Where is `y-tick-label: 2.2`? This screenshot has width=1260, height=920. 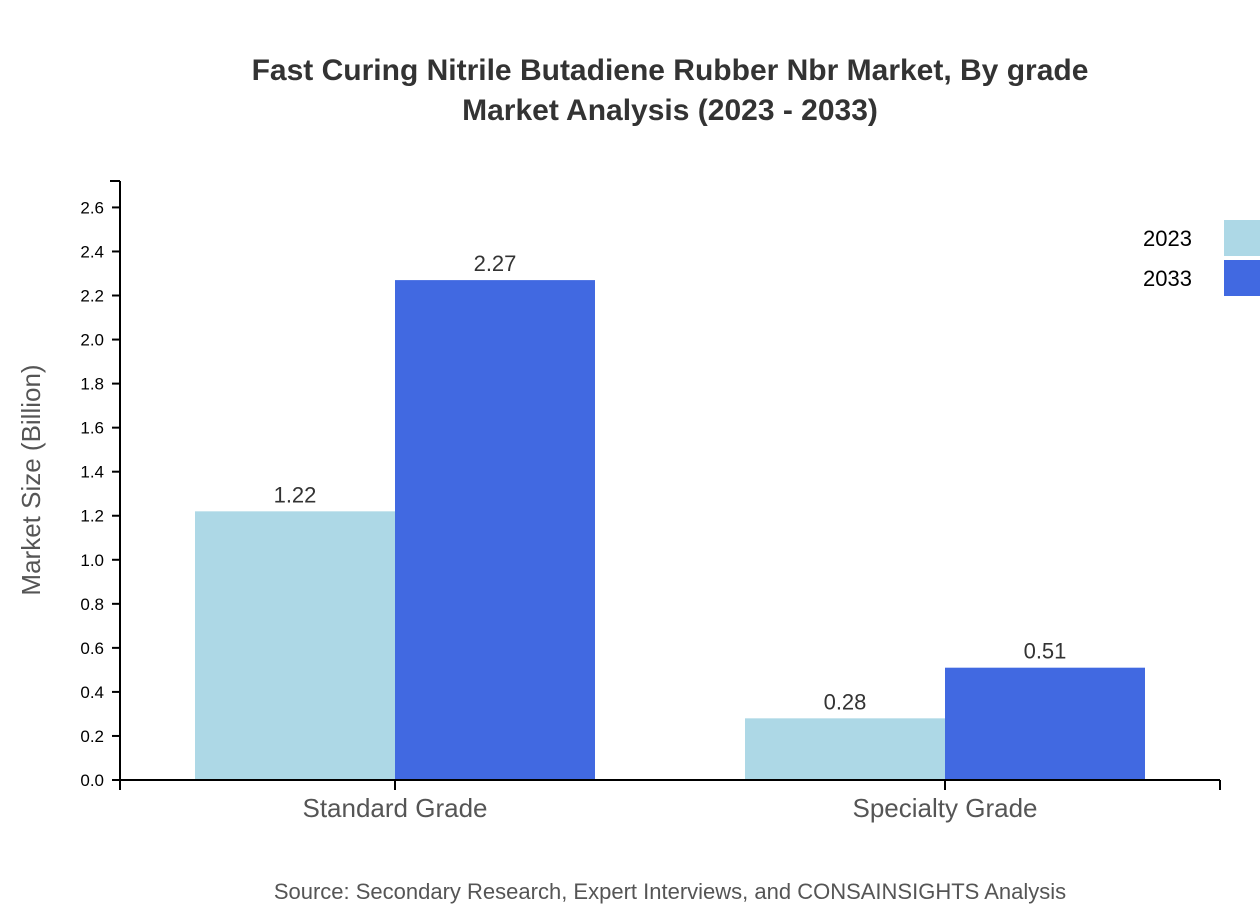
y-tick-label: 2.2 is located at coordinates (92, 296).